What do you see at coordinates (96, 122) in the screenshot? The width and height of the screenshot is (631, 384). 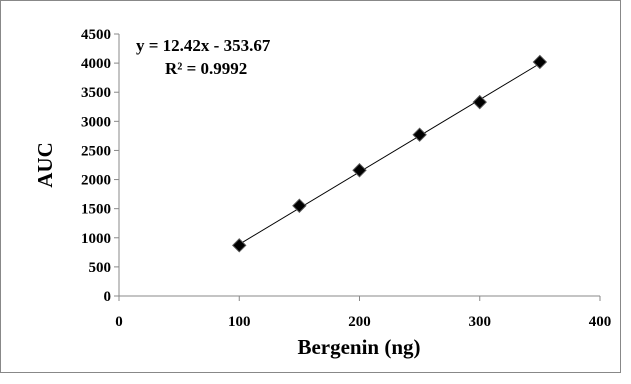 I see `y-tick-label: 3000` at bounding box center [96, 122].